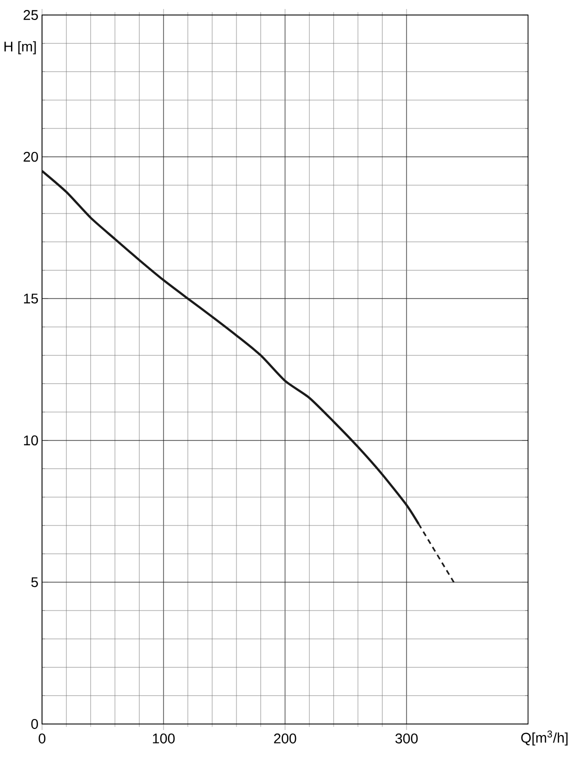  What do you see at coordinates (34, 582) in the screenshot?
I see `y-tick-label: 5` at bounding box center [34, 582].